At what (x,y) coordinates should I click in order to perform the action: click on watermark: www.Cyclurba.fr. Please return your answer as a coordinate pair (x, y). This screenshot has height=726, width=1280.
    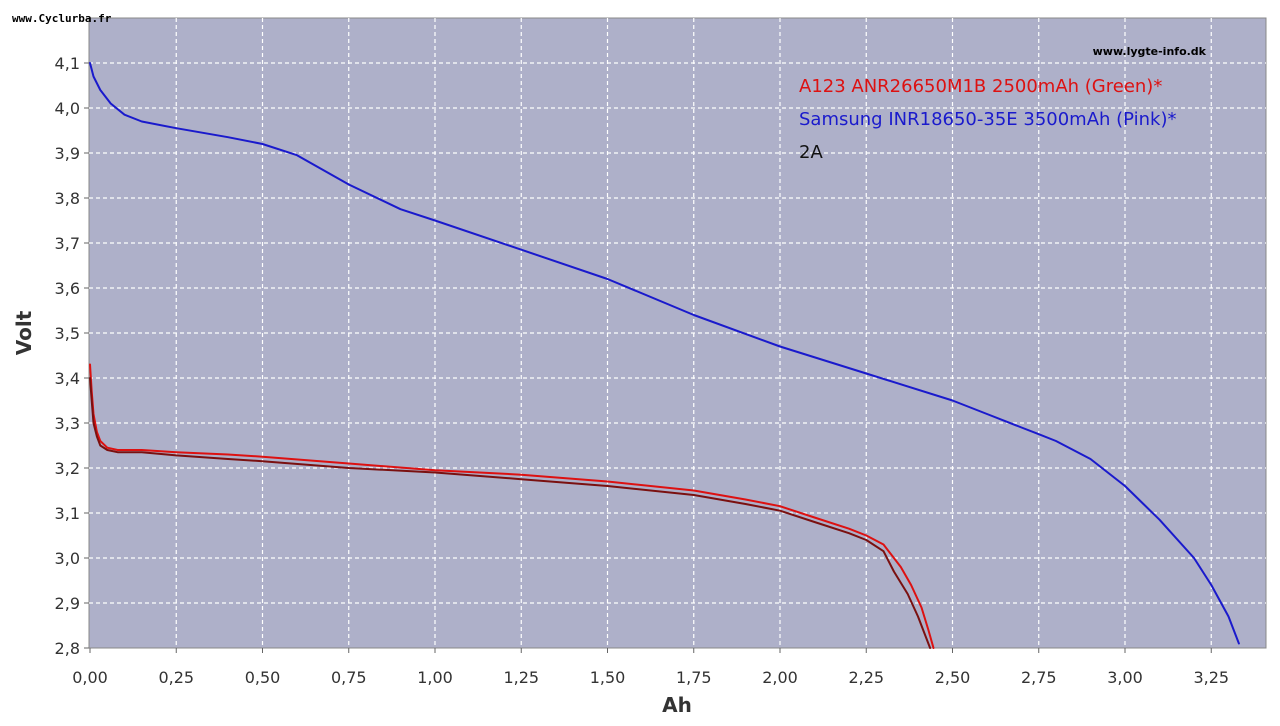
    Looking at the image, I should click on (62, 18).